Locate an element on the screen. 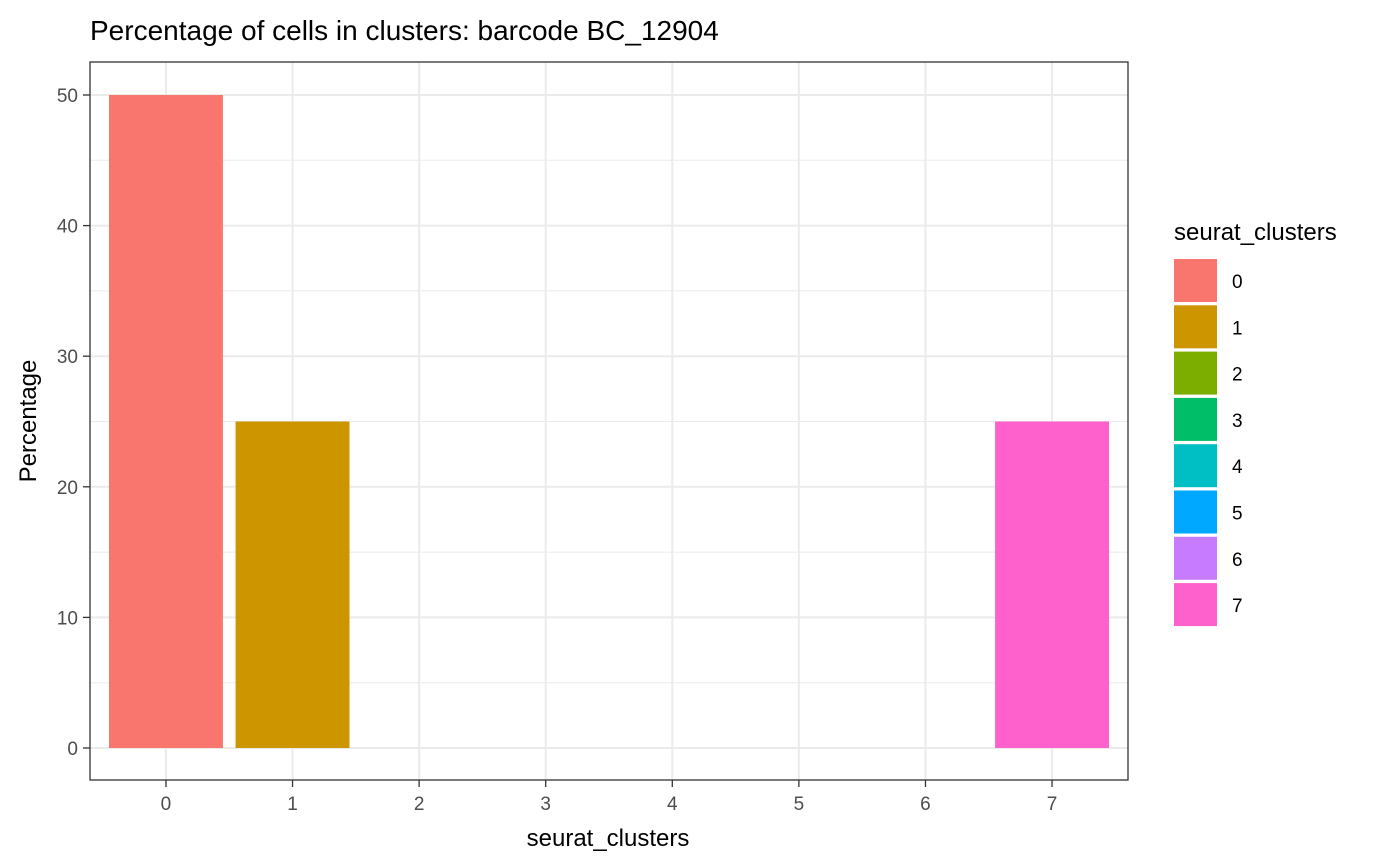 The image size is (1400, 865). legend-label-7: 7 is located at coordinates (1237, 606).